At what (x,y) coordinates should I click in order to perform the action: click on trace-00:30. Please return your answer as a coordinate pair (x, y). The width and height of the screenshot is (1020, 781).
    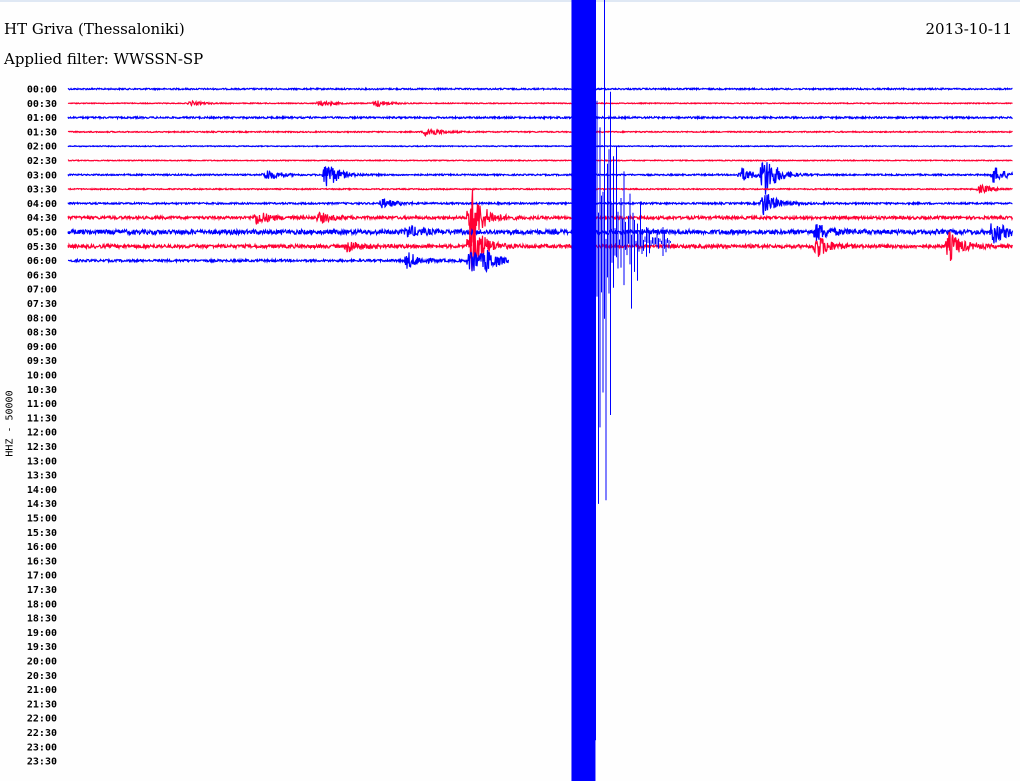
    Looking at the image, I should click on (540, 103).